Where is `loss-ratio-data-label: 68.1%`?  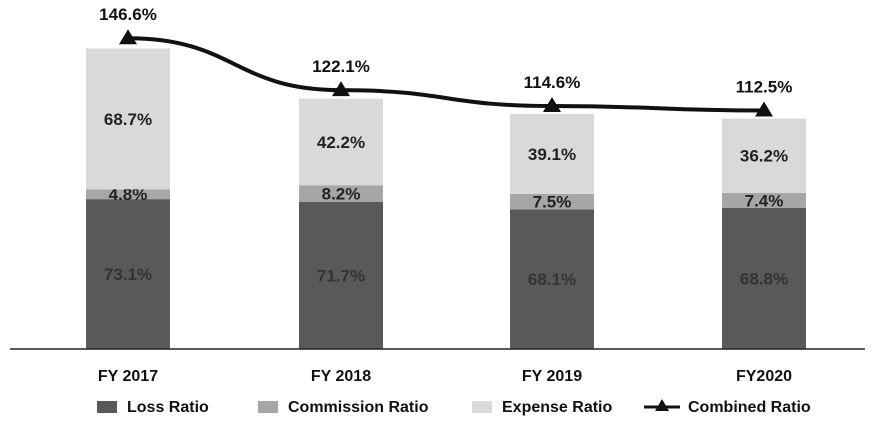
loss-ratio-data-label: 68.1% is located at coordinates (552, 279).